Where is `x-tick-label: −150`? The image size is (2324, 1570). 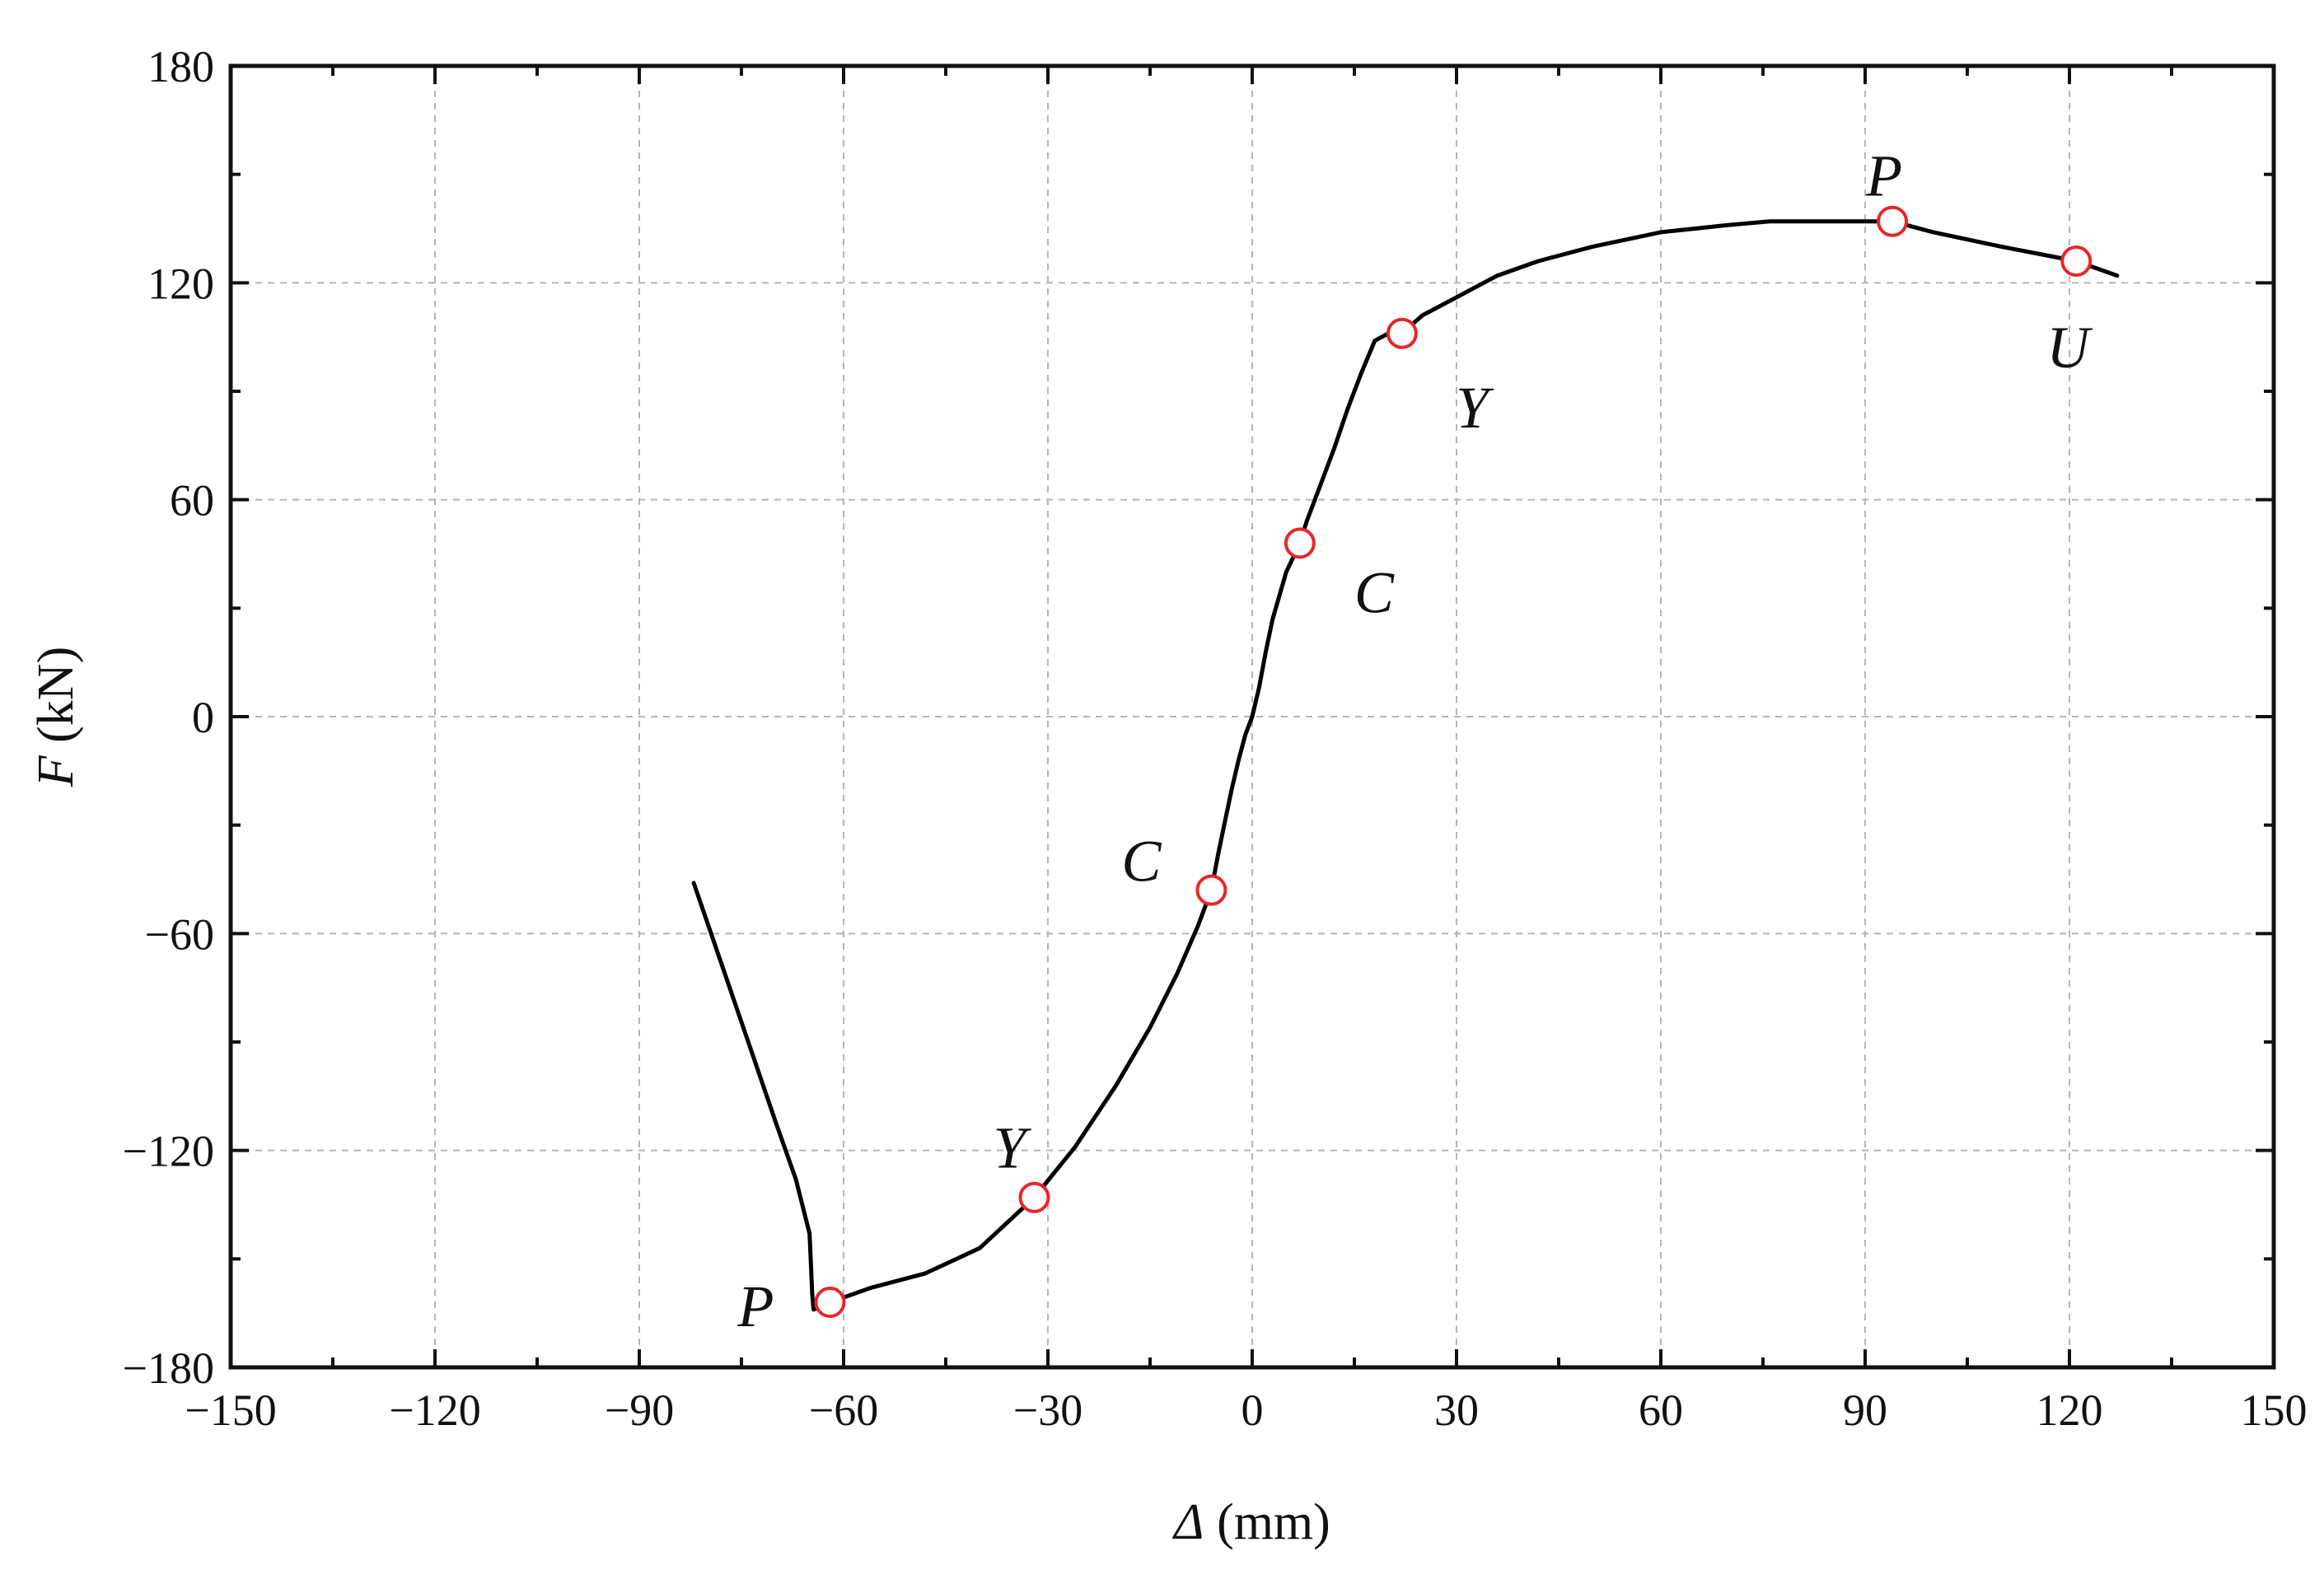 x-tick-label: −150 is located at coordinates (231, 1410).